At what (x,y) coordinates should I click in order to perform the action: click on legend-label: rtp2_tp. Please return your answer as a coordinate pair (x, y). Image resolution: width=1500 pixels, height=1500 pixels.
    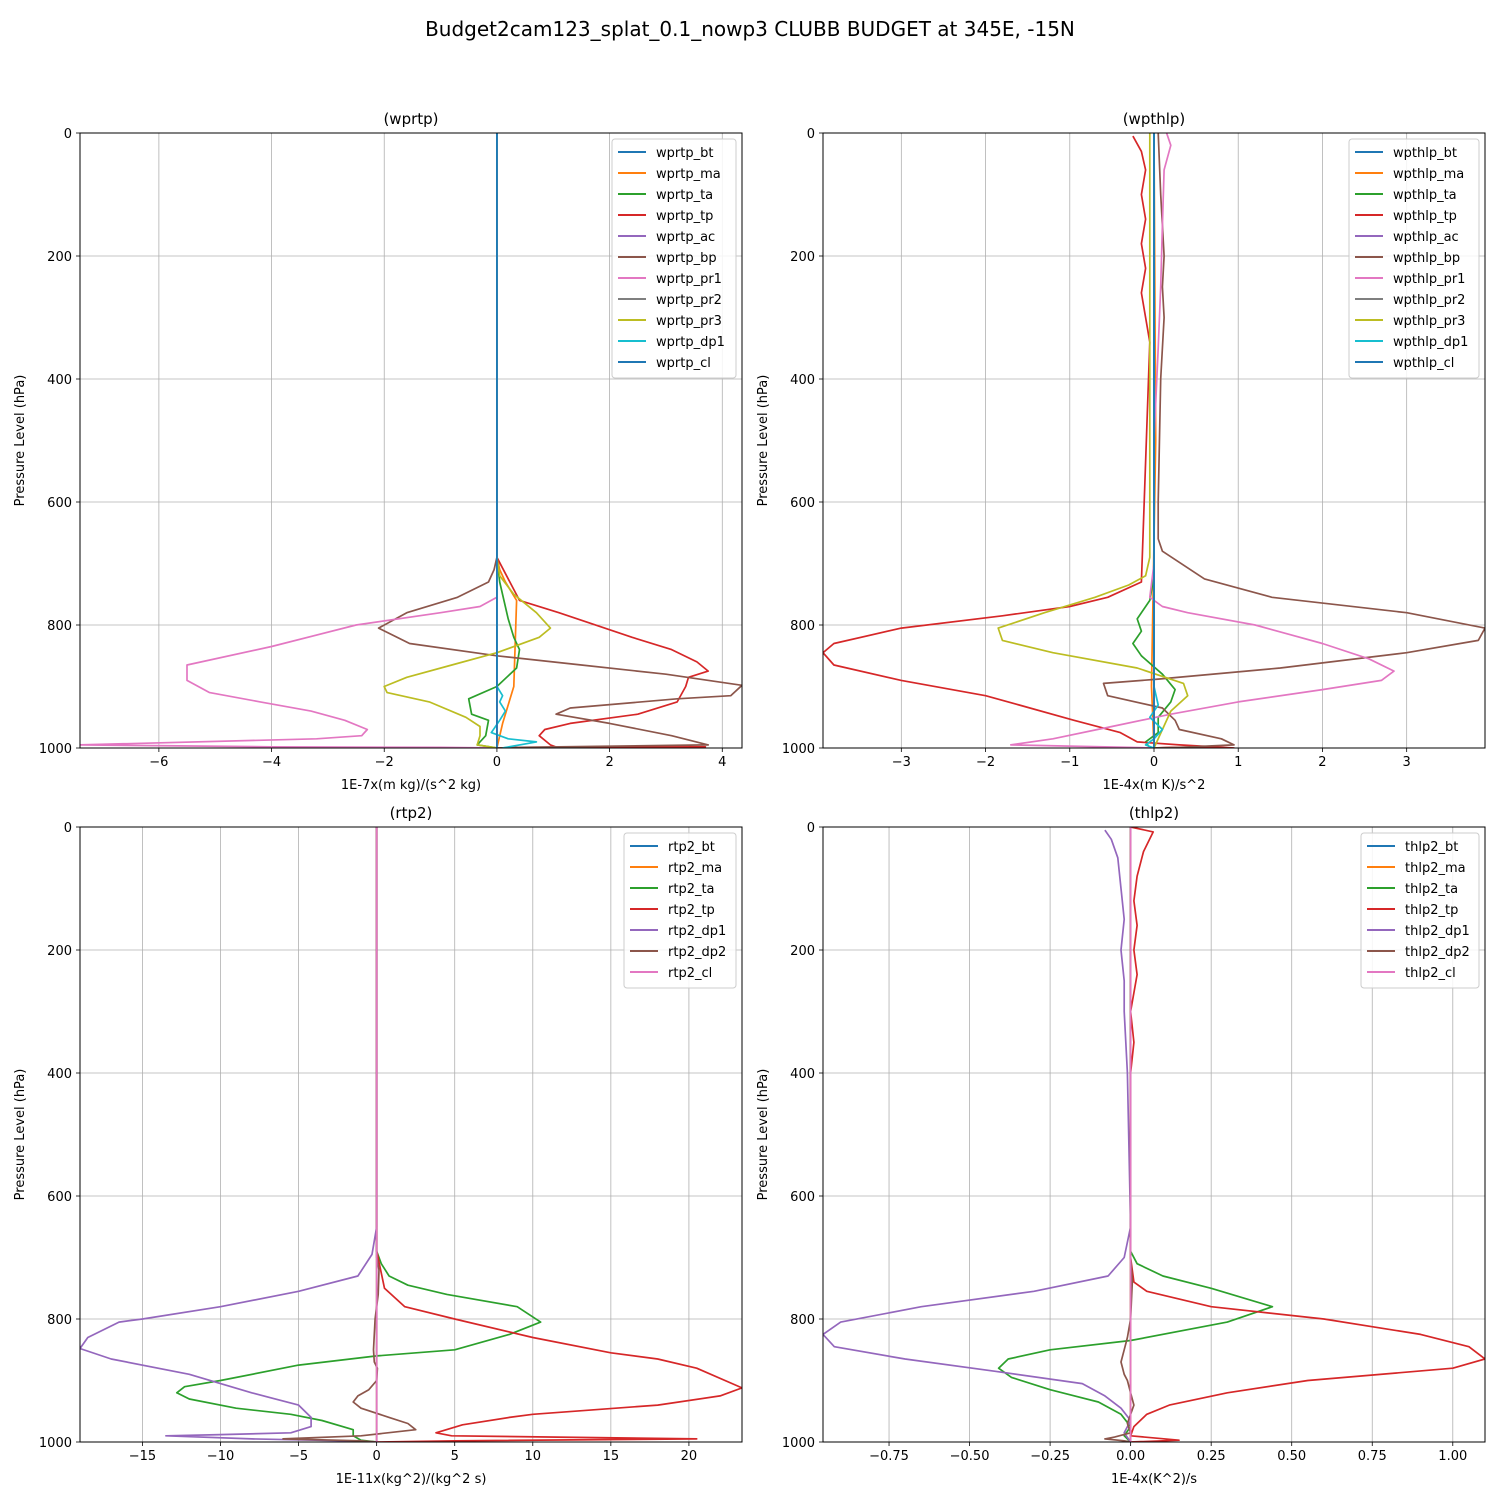
    Looking at the image, I should click on (691, 910).